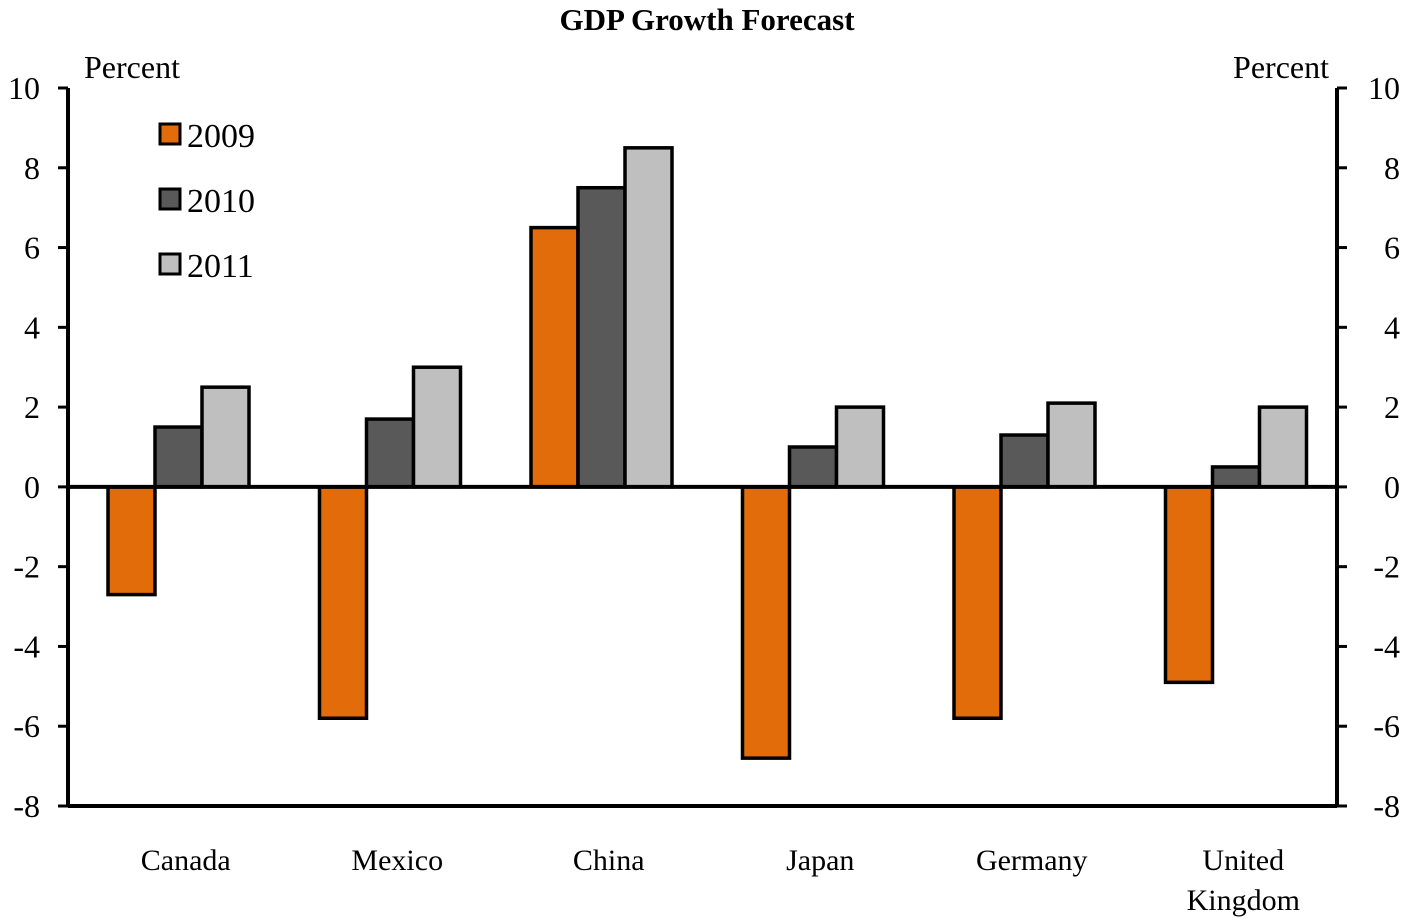 This screenshot has height=918, width=1409. Describe the element at coordinates (26, 646) in the screenshot. I see `left-tick-label: -4` at that location.